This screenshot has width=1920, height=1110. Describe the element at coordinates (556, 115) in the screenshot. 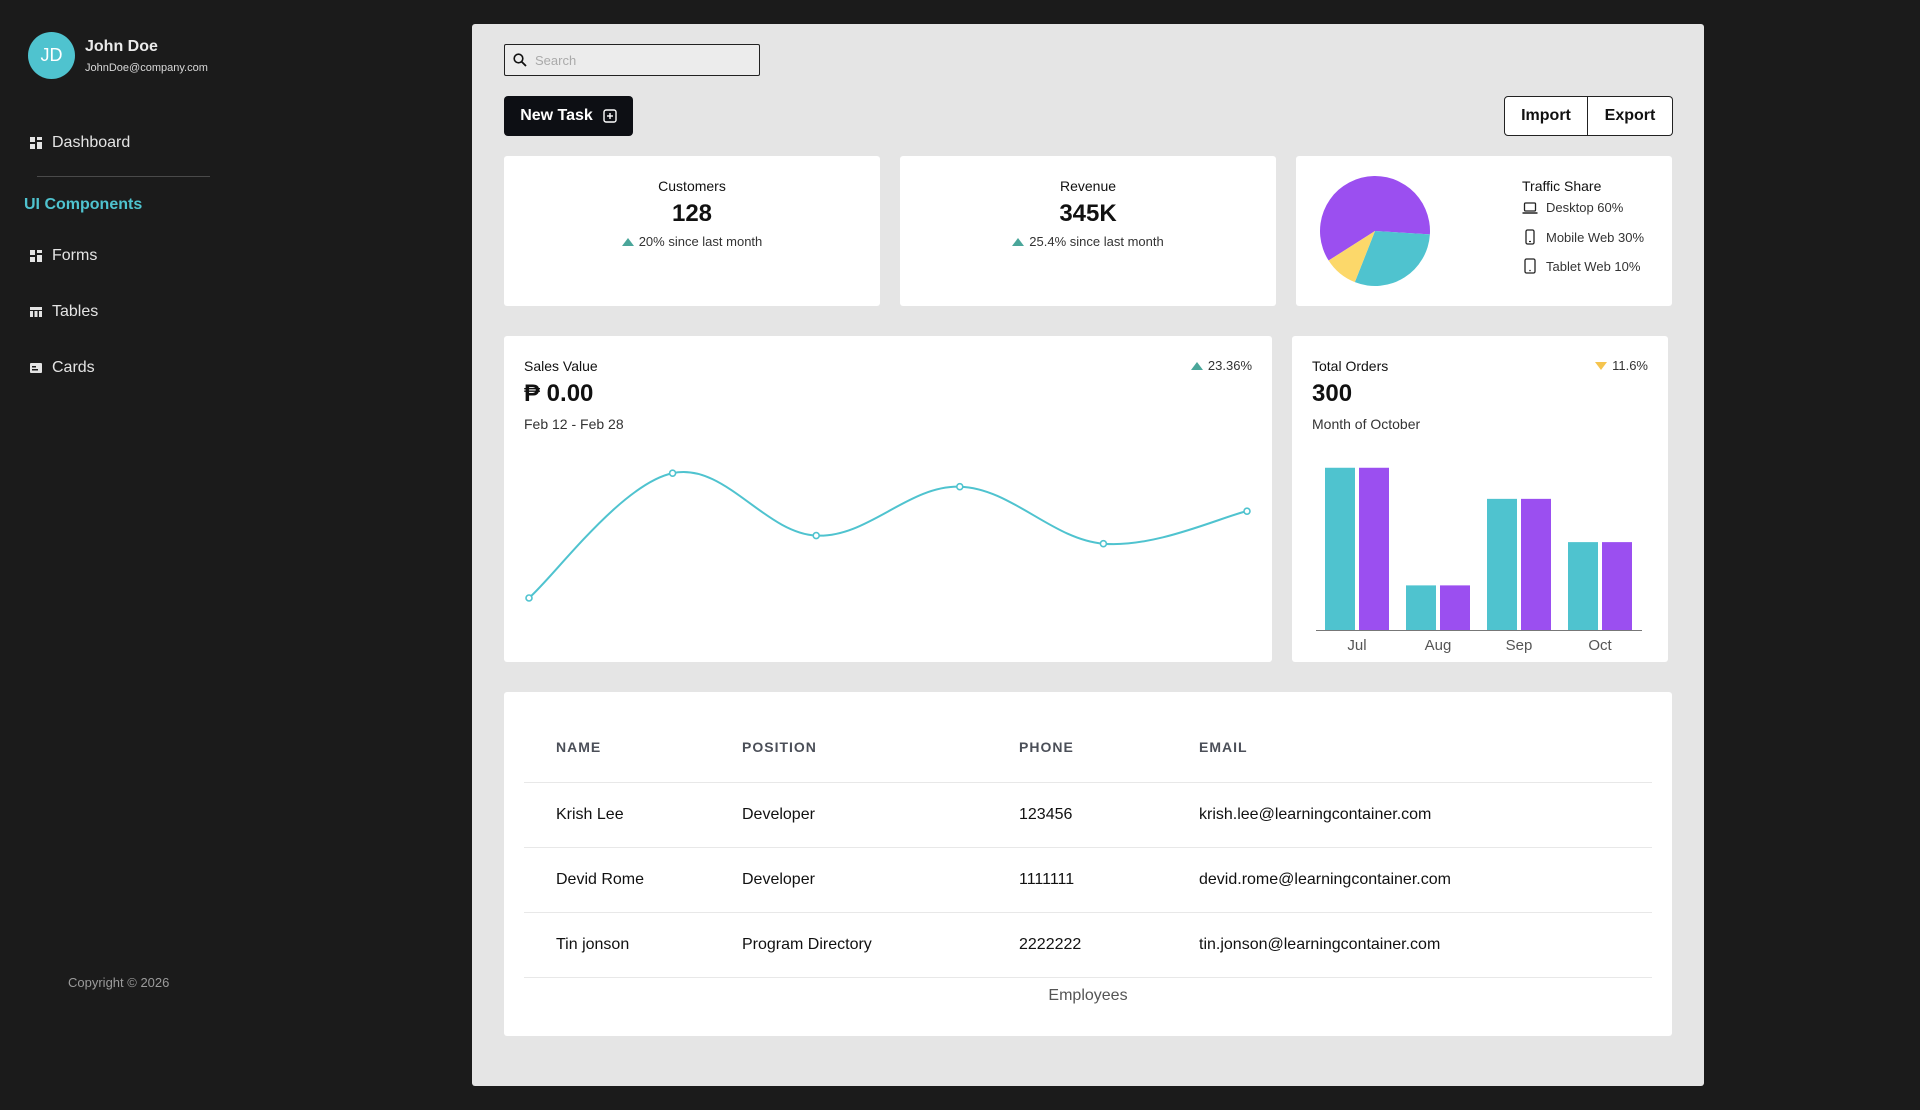

I see `new-task-label: New Task` at that location.